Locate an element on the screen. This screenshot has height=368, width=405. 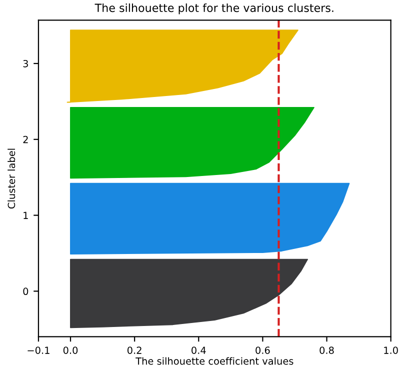
x-tick-label: 1.0 is located at coordinates (391, 350).